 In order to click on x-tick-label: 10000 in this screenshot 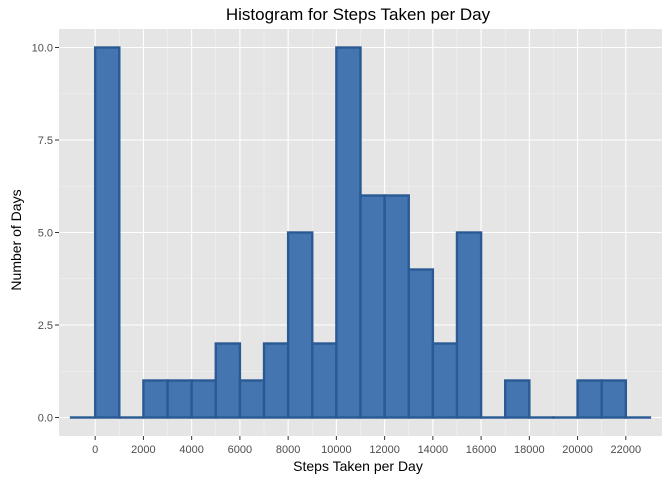, I will do `click(336, 450)`.